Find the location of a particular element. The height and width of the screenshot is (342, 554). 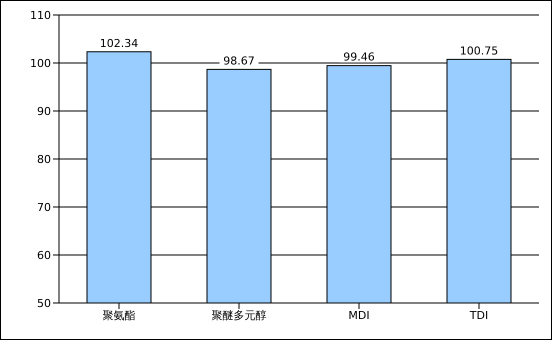

y-tick-label: 100 is located at coordinates (40, 63).